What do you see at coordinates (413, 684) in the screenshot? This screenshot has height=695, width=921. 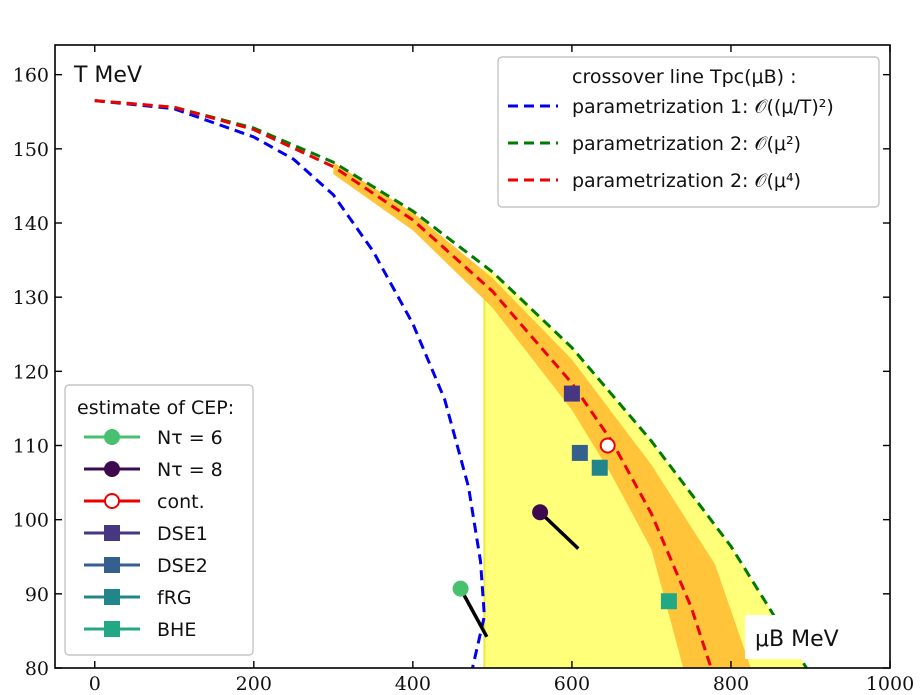 I see `x-tick-label: 400` at bounding box center [413, 684].